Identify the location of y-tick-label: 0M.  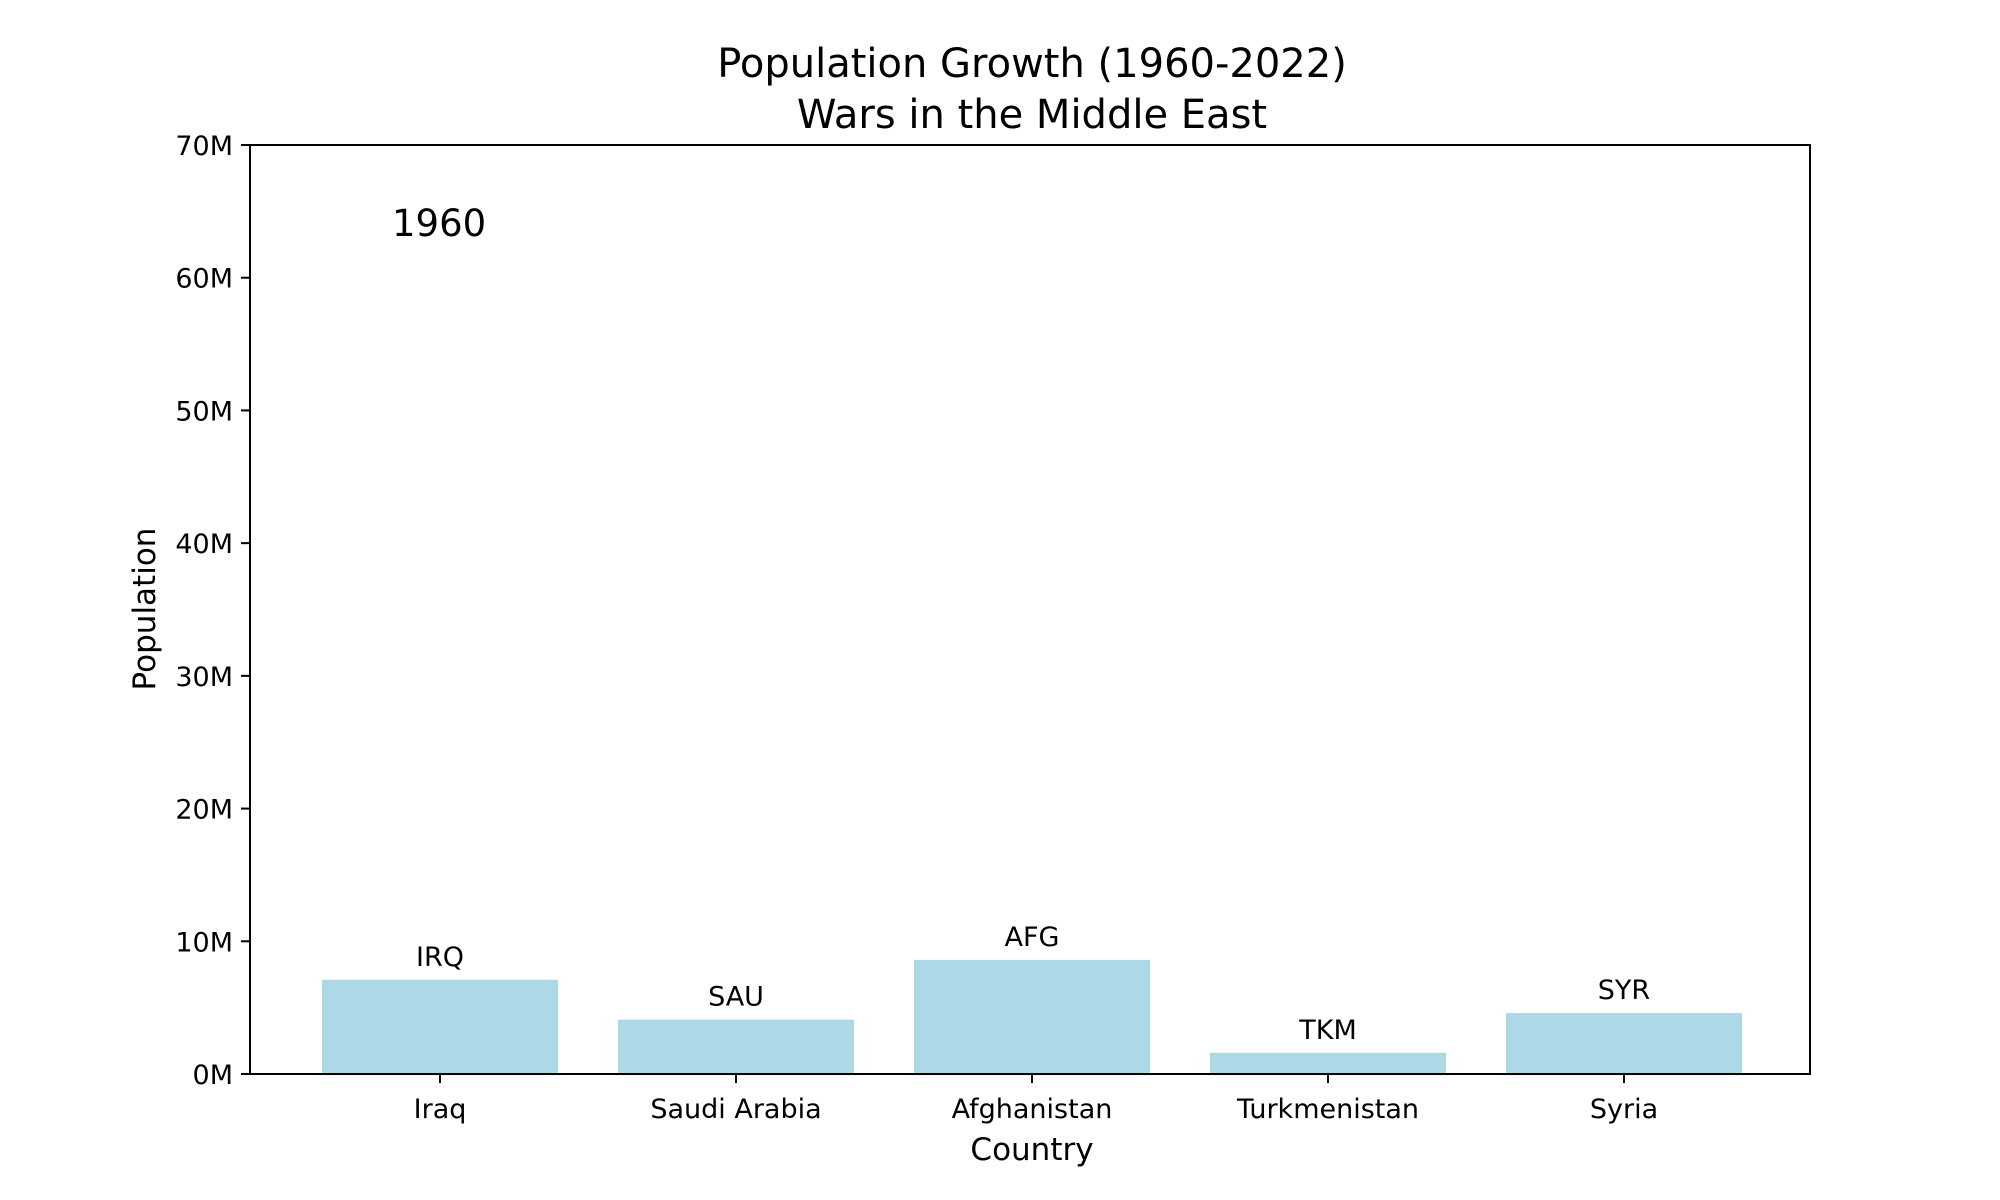
(213, 1075).